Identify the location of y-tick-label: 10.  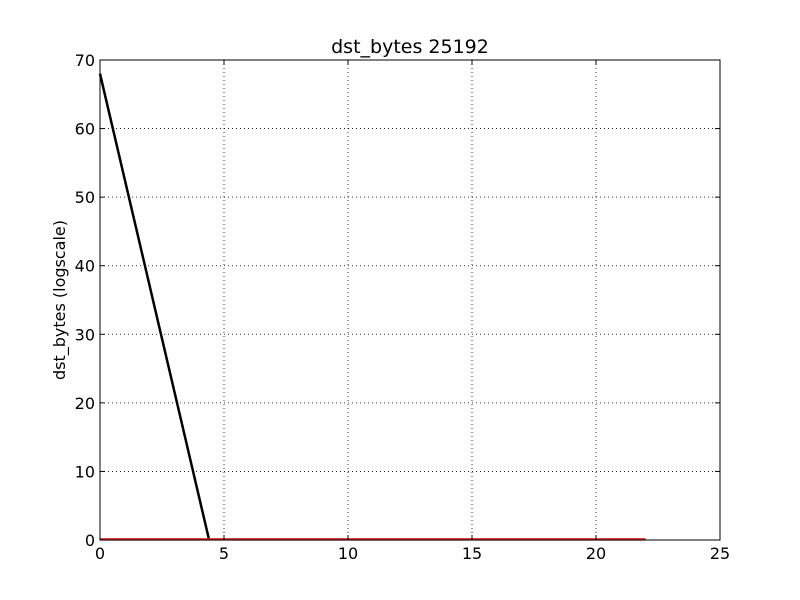
(85, 471).